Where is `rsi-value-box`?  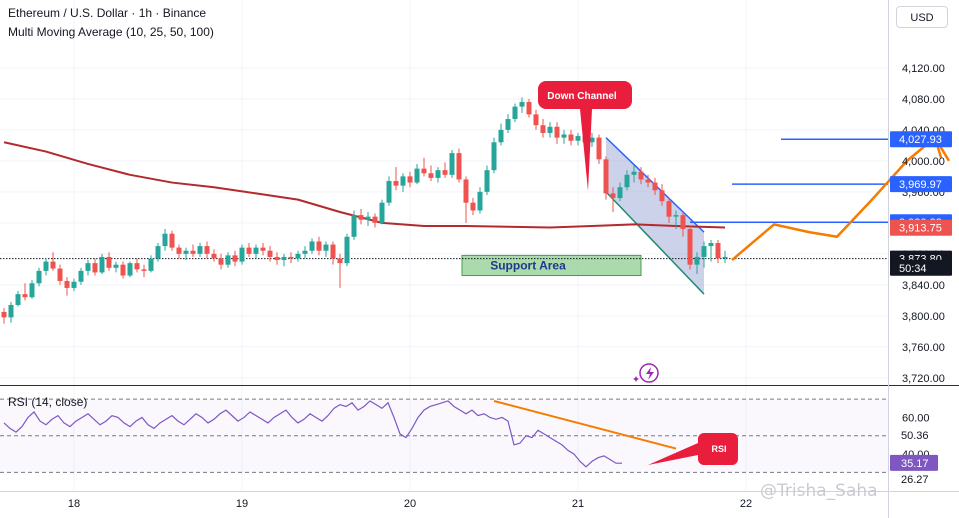
rsi-value-box is located at coordinates (914, 435).